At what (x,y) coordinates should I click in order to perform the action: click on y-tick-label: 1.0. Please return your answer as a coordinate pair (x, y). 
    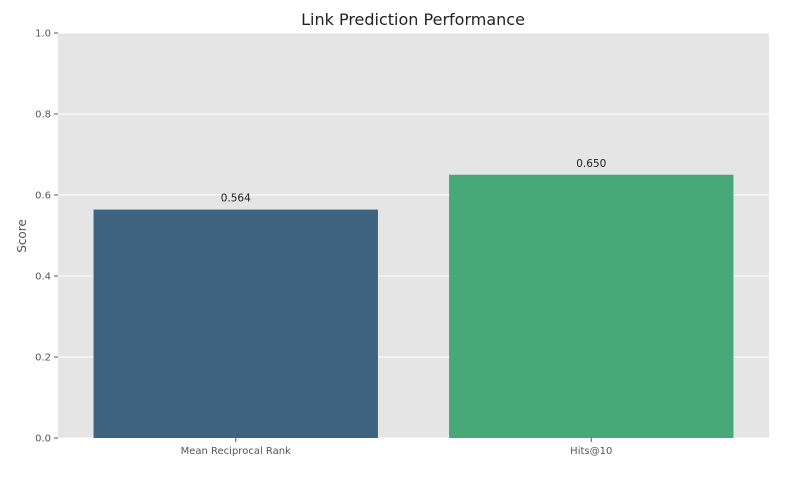
    Looking at the image, I should click on (43, 34).